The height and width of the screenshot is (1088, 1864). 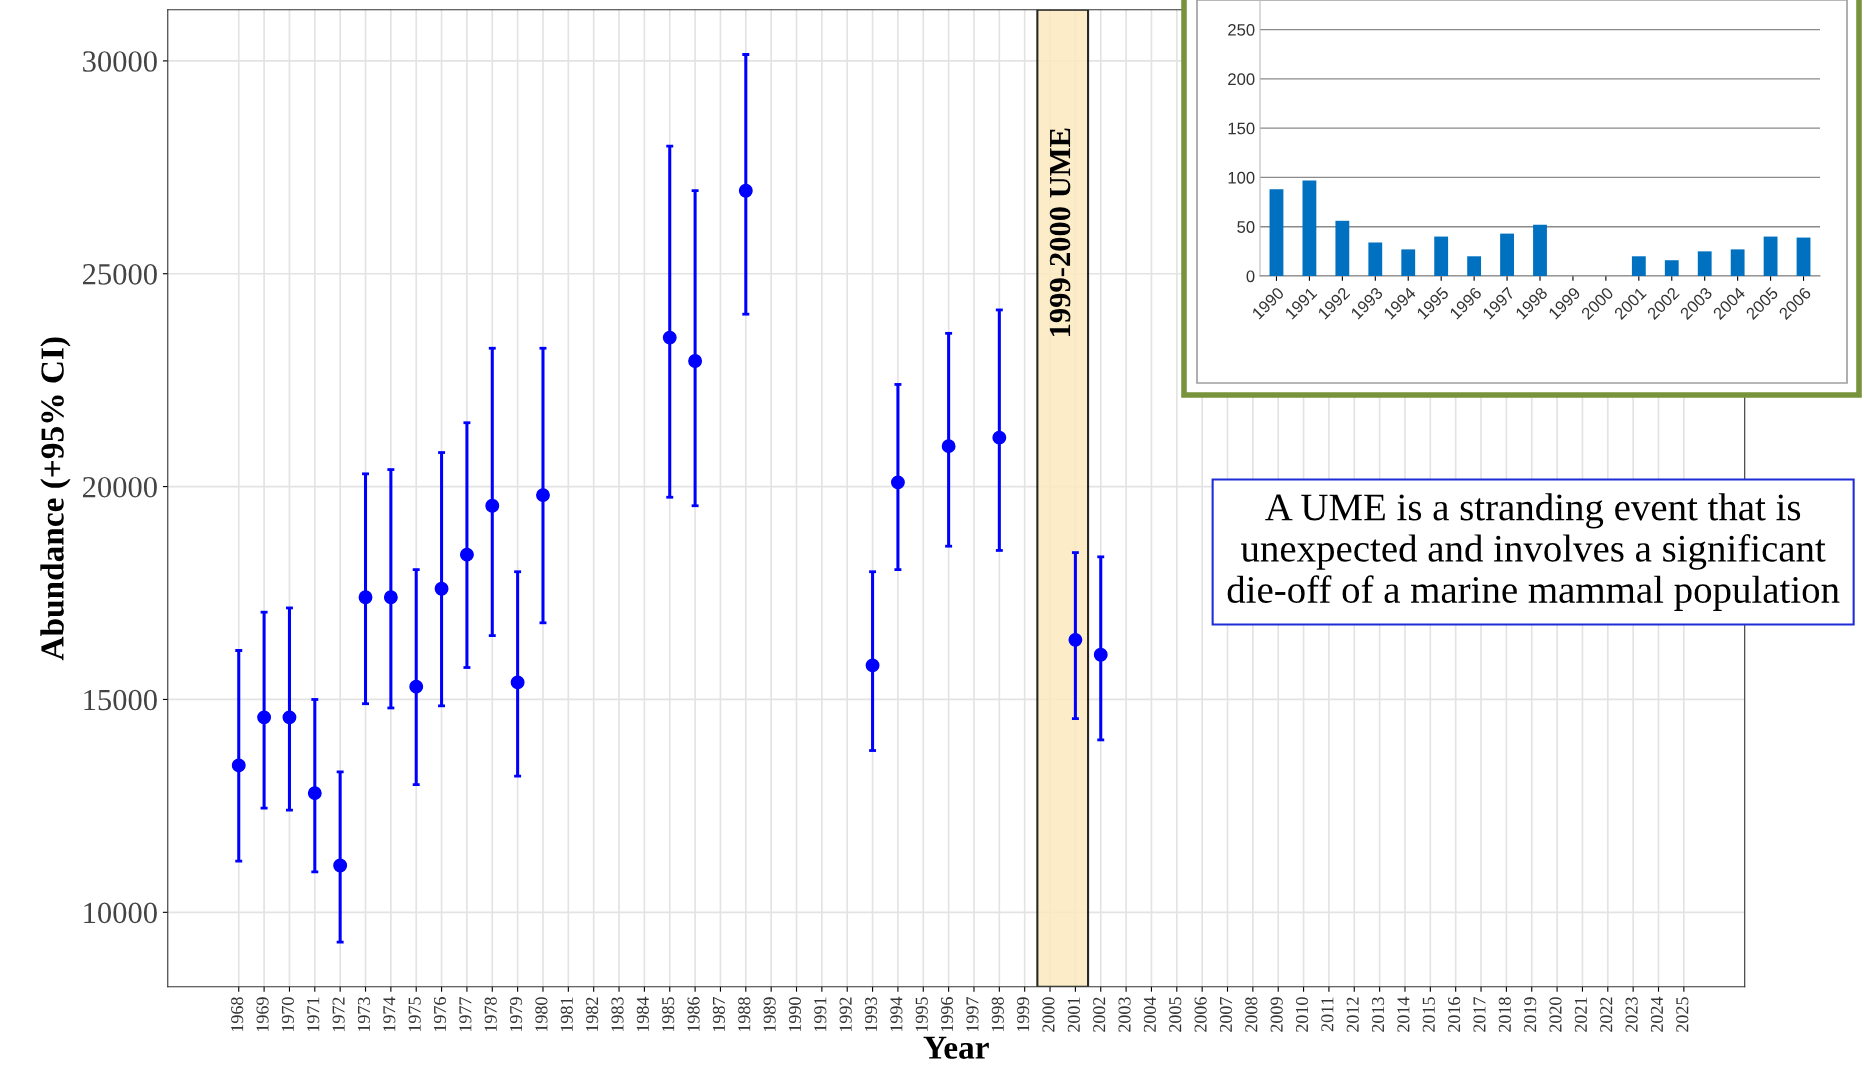 I want to click on x-tick-label: 2019, so click(x=1530, y=1014).